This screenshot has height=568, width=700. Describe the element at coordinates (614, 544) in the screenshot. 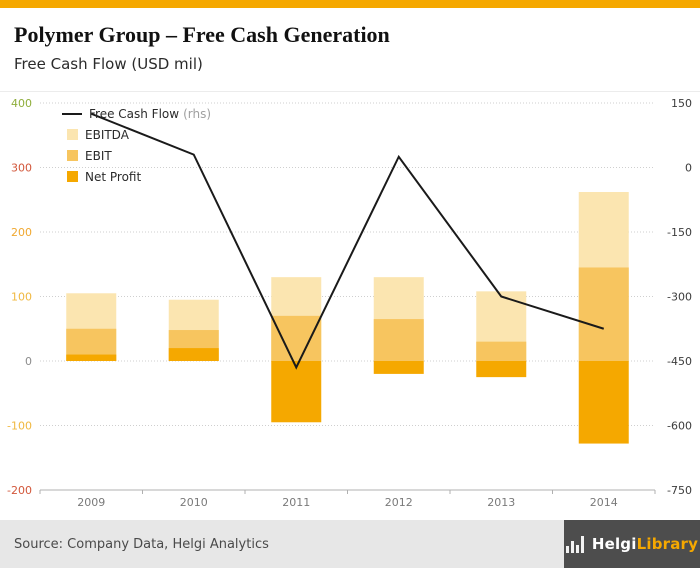

I see `logo-text-helgi: Helgi` at that location.